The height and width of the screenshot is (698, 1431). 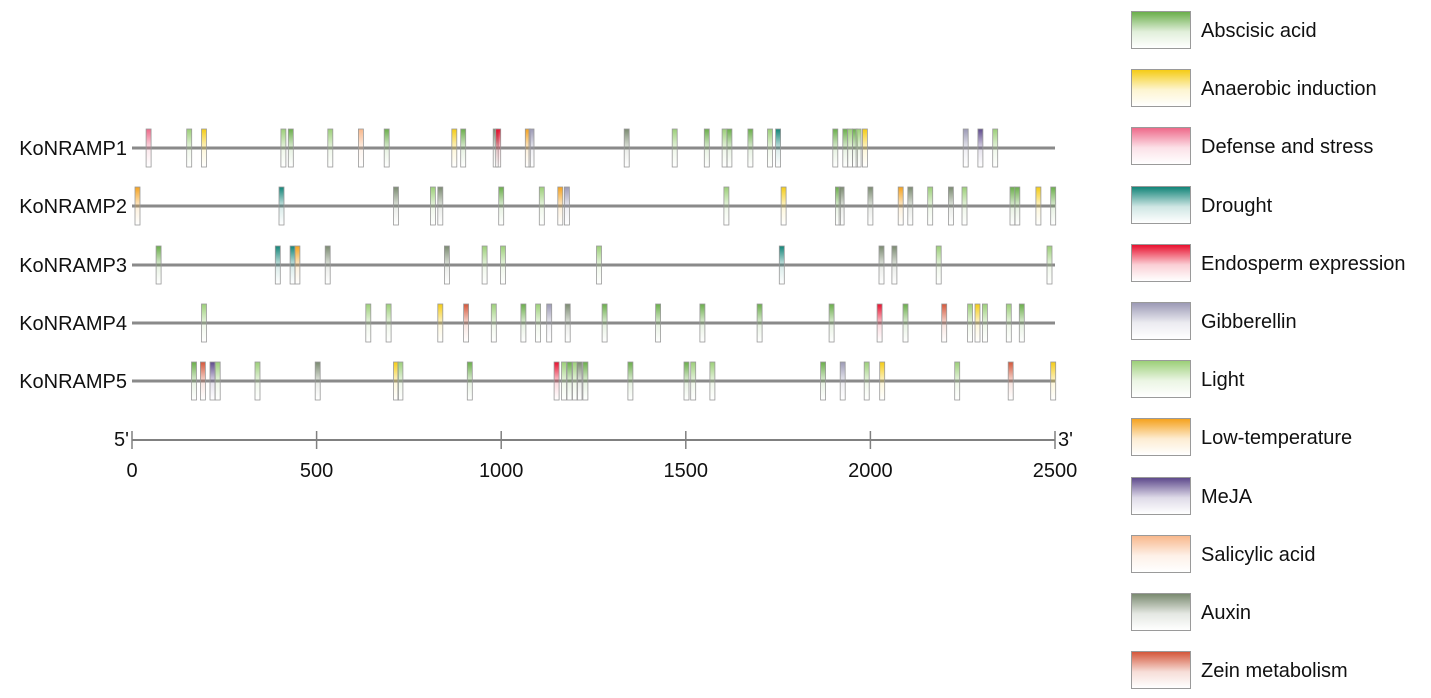 I want to click on gene-label: KoNRAMP1, so click(x=73, y=149).